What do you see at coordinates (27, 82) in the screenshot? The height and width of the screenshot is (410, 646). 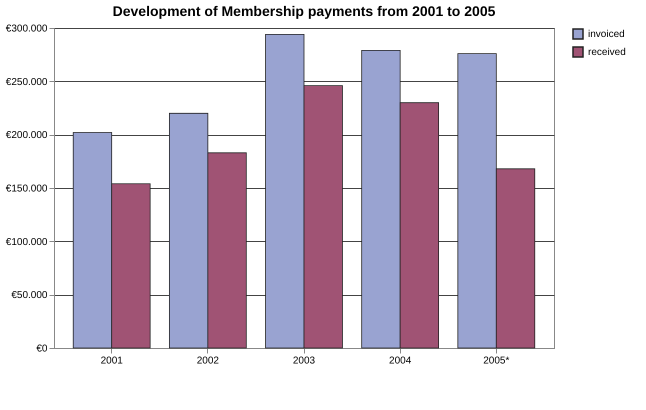 I see `y-tick-label: €250.000` at bounding box center [27, 82].